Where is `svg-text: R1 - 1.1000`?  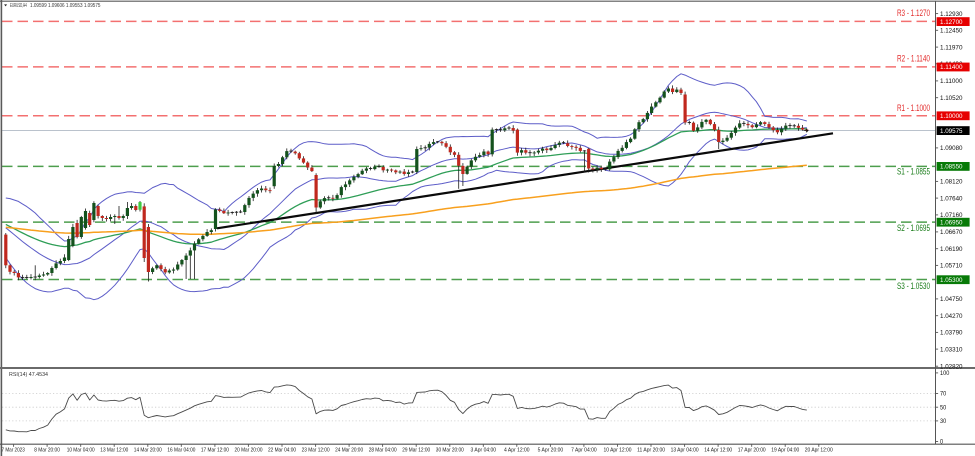
svg-text: R1 - 1.1000 is located at coordinates (913, 108).